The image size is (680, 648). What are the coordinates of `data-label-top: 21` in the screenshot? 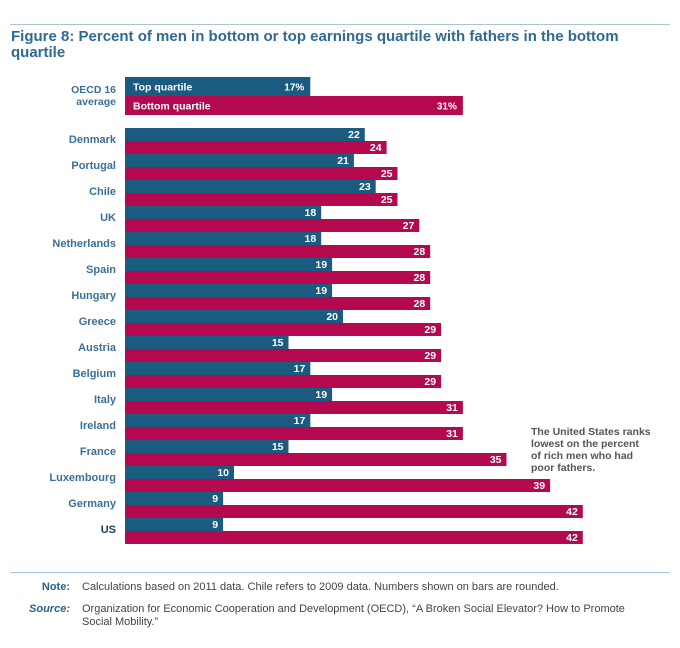 It's located at (343, 161).